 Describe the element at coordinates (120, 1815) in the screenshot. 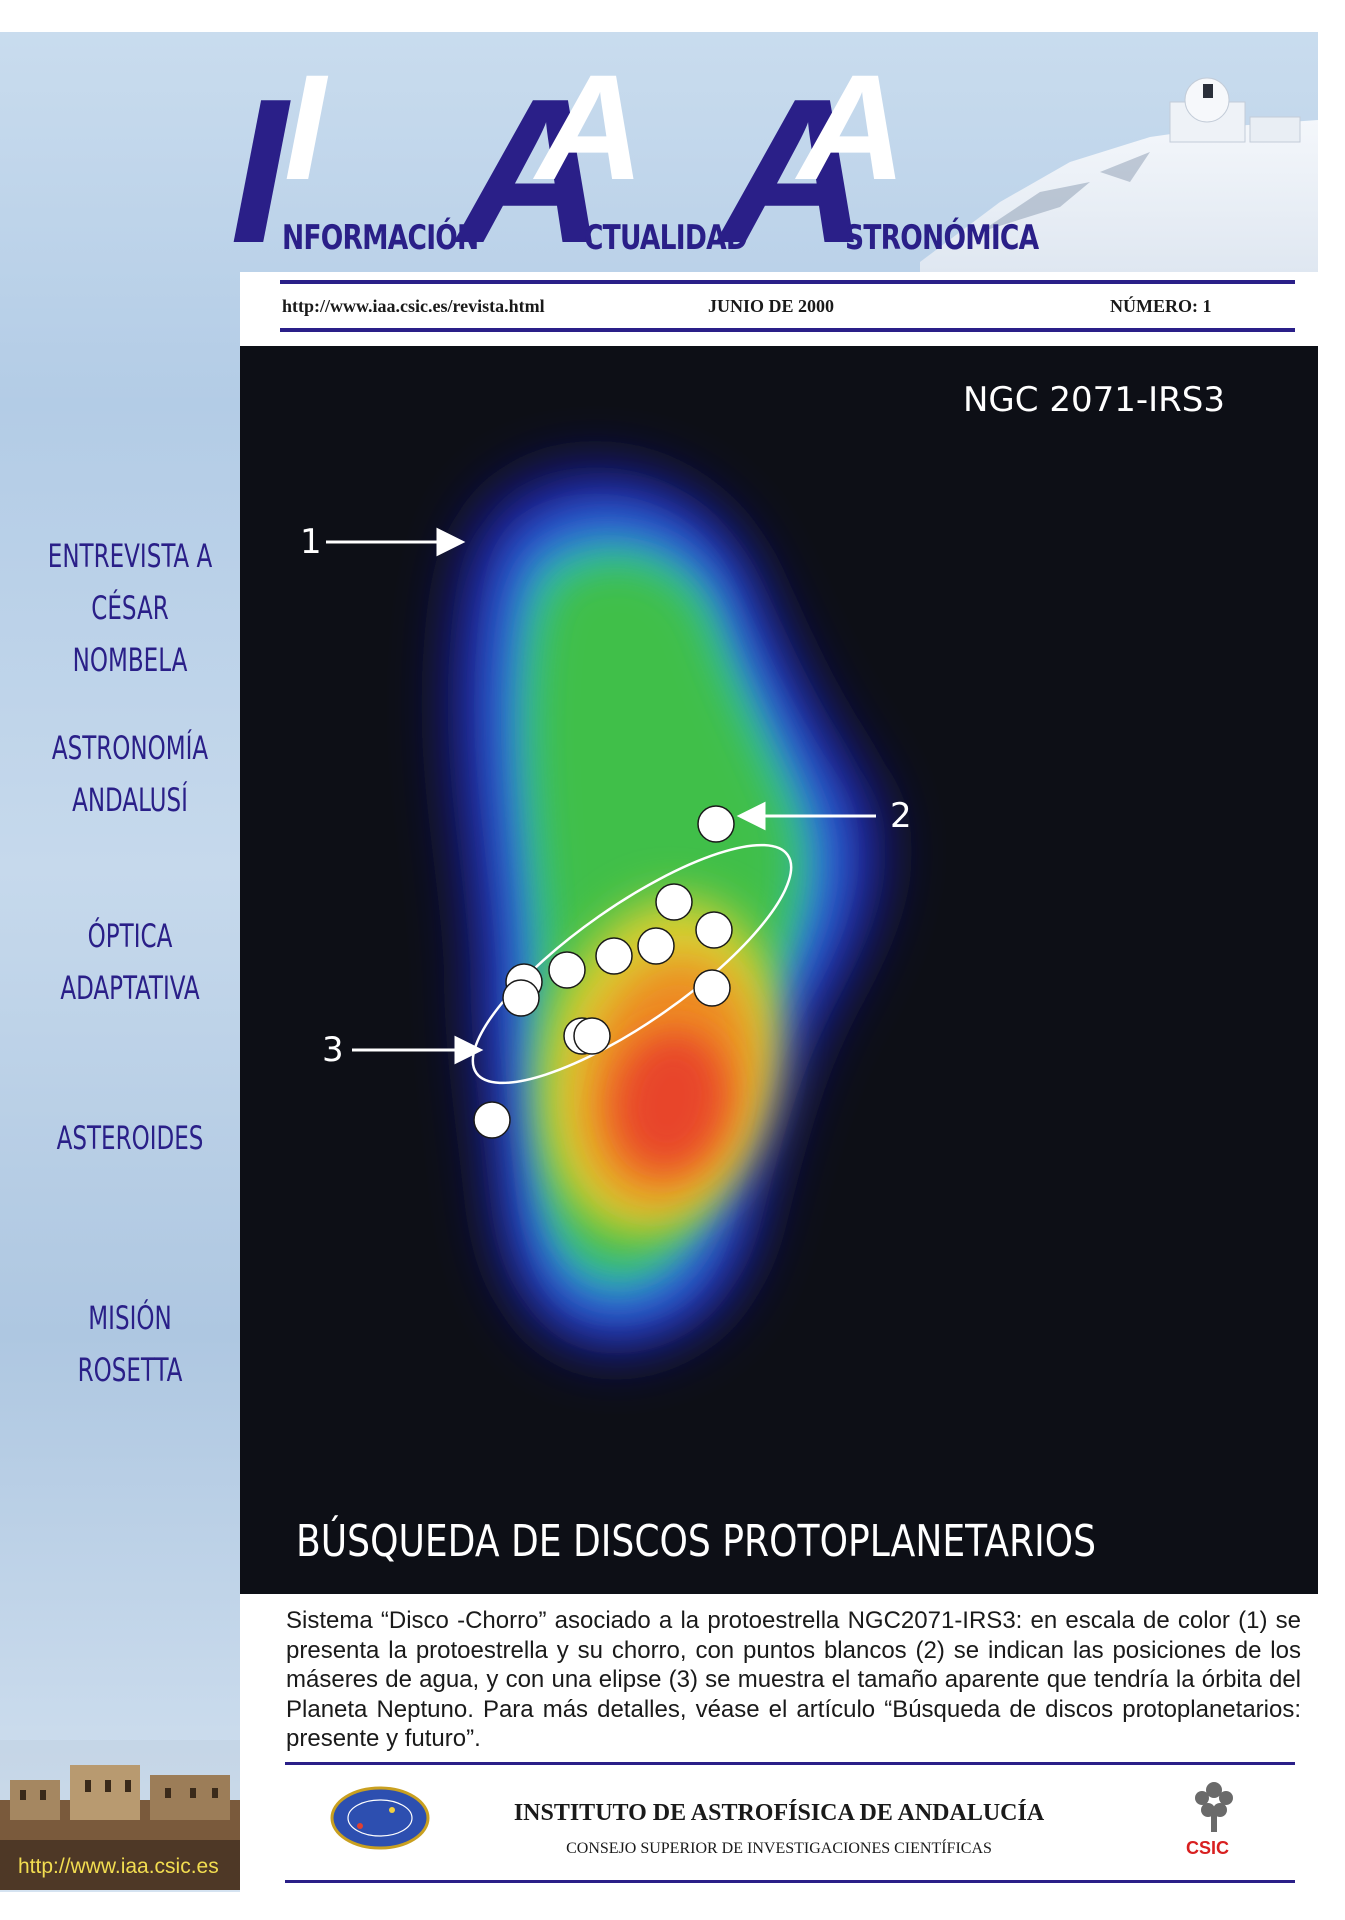

I see `town-photo` at that location.